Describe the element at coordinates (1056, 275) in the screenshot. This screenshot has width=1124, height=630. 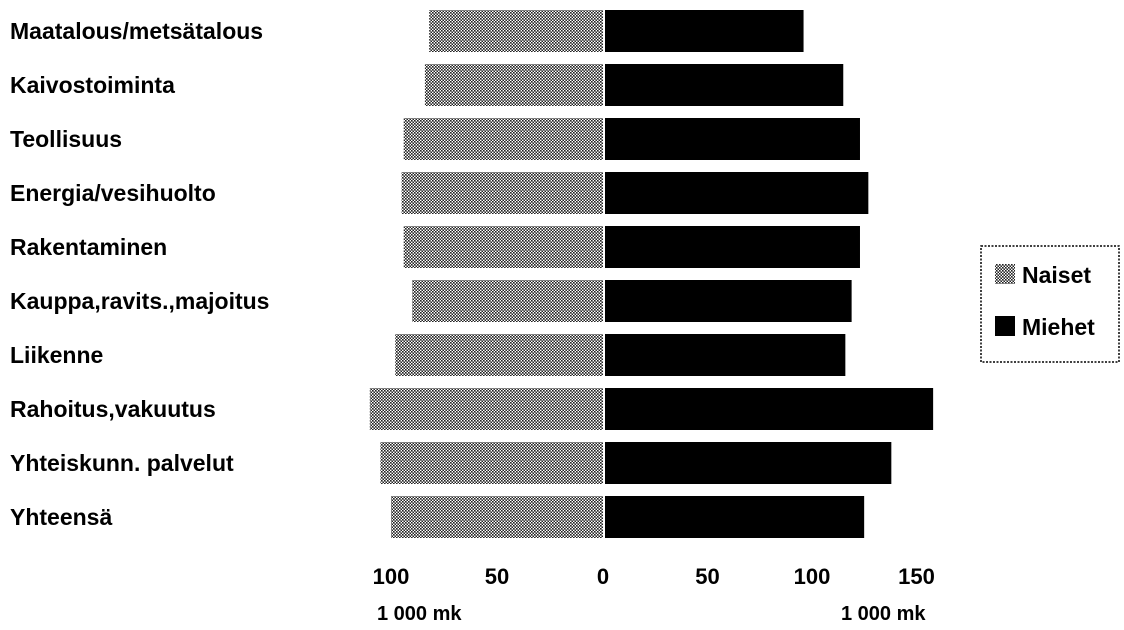
I see `legend-label-naiset: Naiset` at that location.